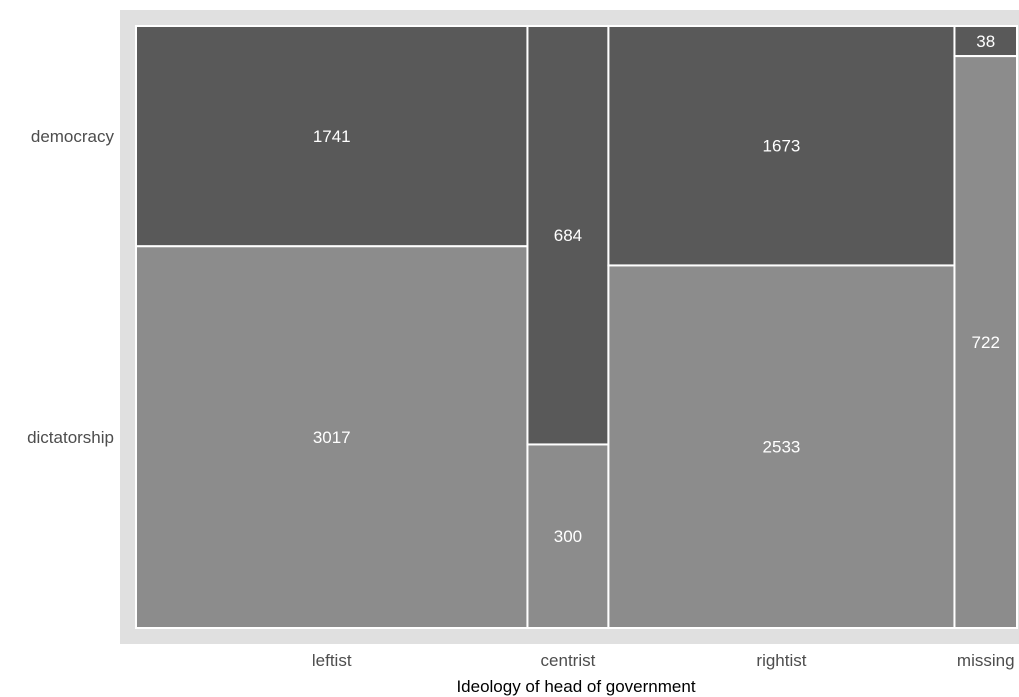 The image size is (1019, 697). What do you see at coordinates (781, 660) in the screenshot?
I see `x-tick-label-rightist: rightist` at bounding box center [781, 660].